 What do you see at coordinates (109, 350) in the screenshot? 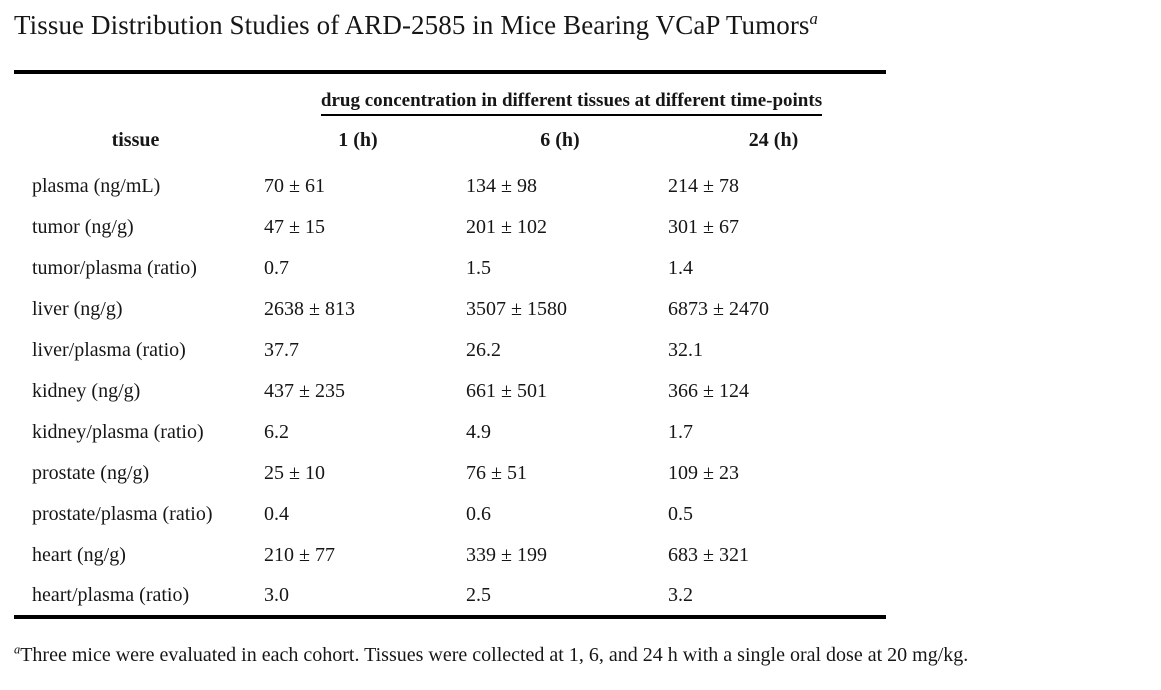
I see `tissue-label: liver/plasma (ratio)` at bounding box center [109, 350].